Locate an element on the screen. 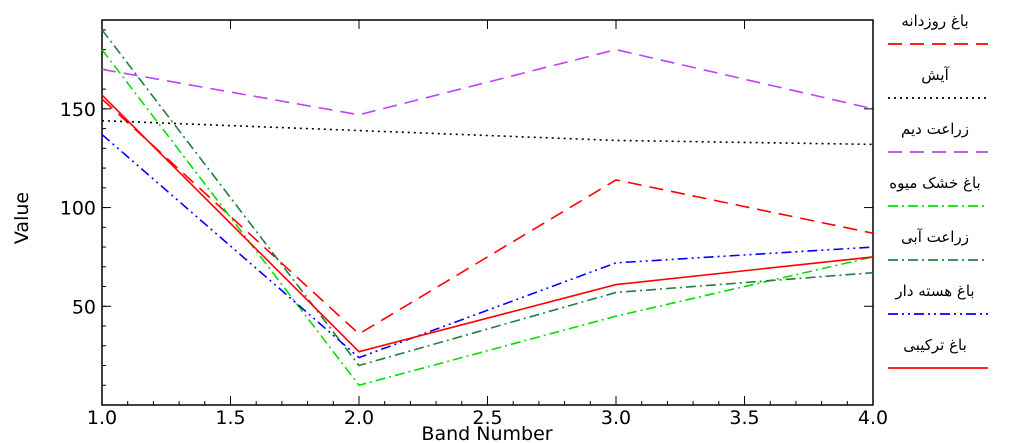 This screenshot has width=1016, height=443. legend-label: آیش is located at coordinates (935, 75).